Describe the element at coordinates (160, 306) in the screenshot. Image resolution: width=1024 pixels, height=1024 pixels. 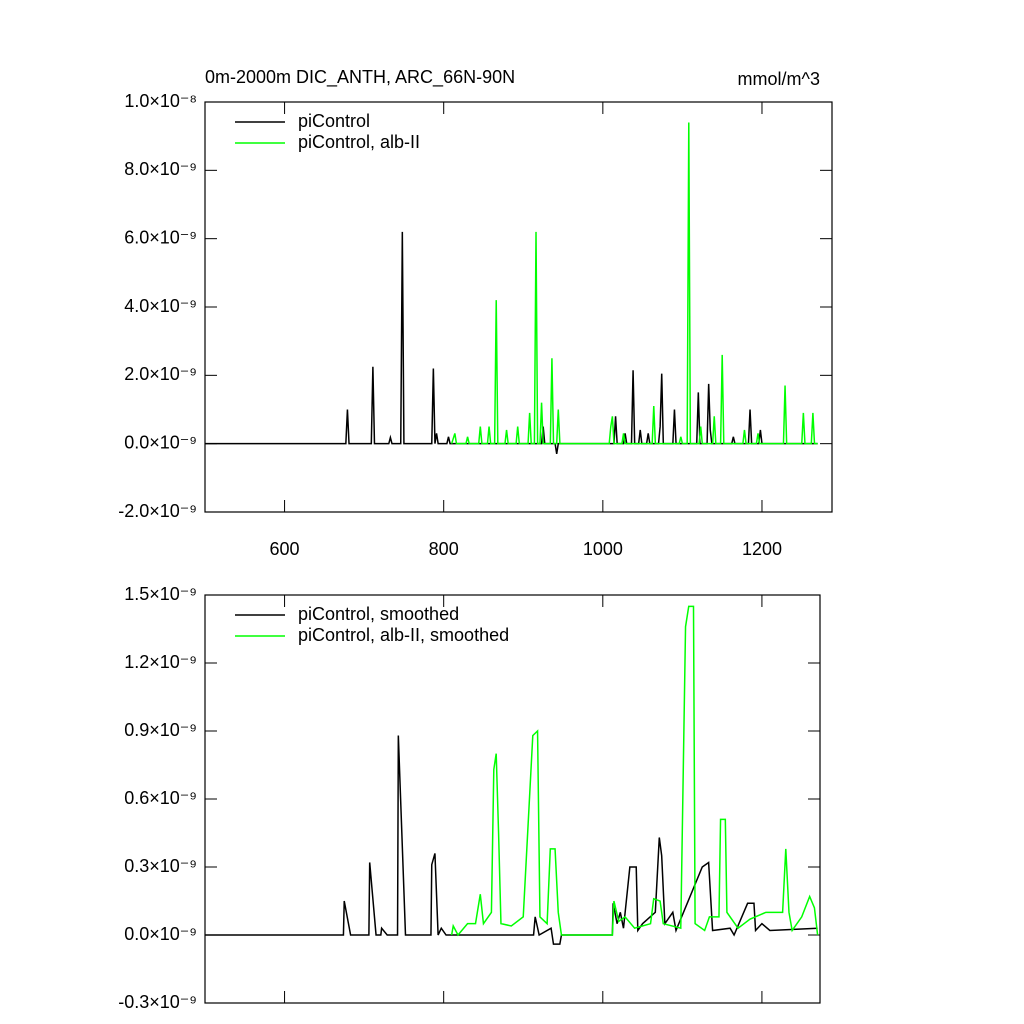
I see `y-tick-label: 4.0×10⁻⁹` at that location.